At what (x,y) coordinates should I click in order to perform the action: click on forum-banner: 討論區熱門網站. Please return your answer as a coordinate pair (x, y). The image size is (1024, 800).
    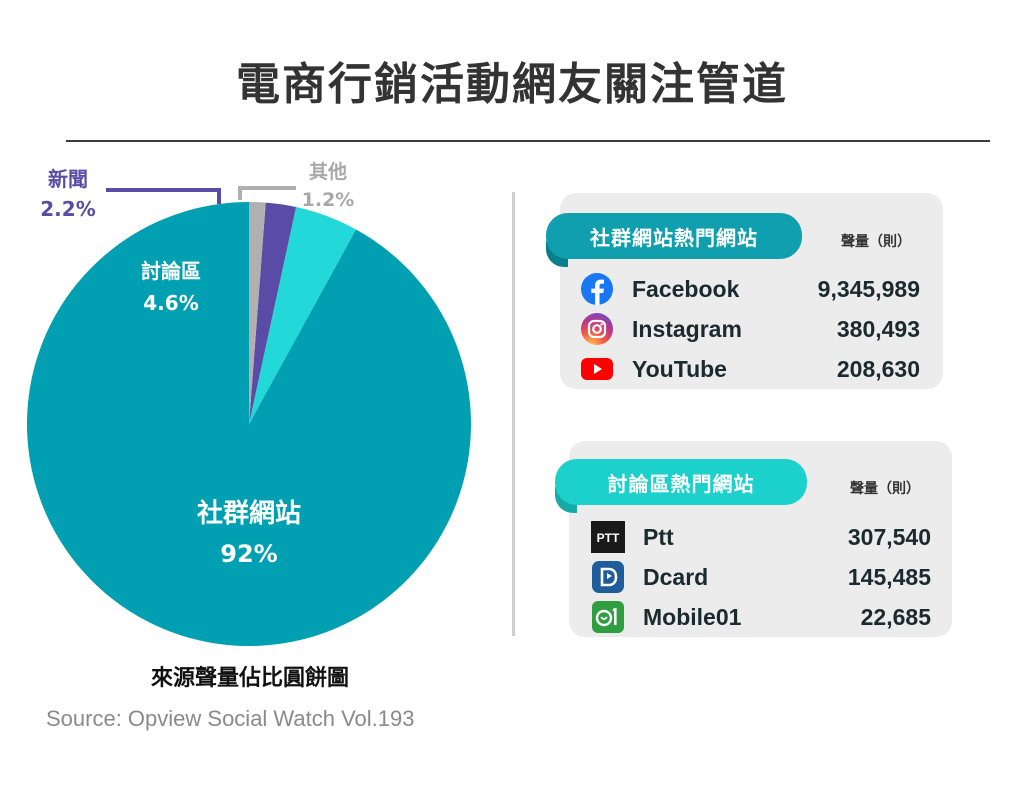
    Looking at the image, I should click on (681, 482).